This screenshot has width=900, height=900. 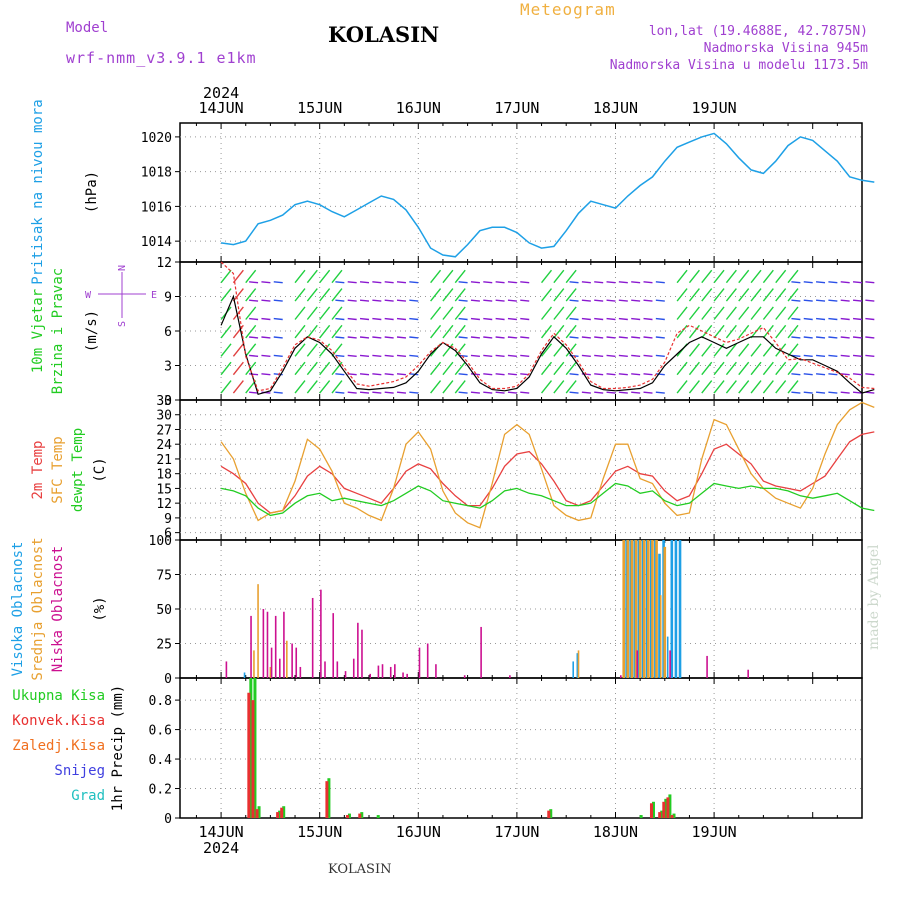 What do you see at coordinates (221, 93) in the screenshot?
I see `year-label-top: 2024` at bounding box center [221, 93].